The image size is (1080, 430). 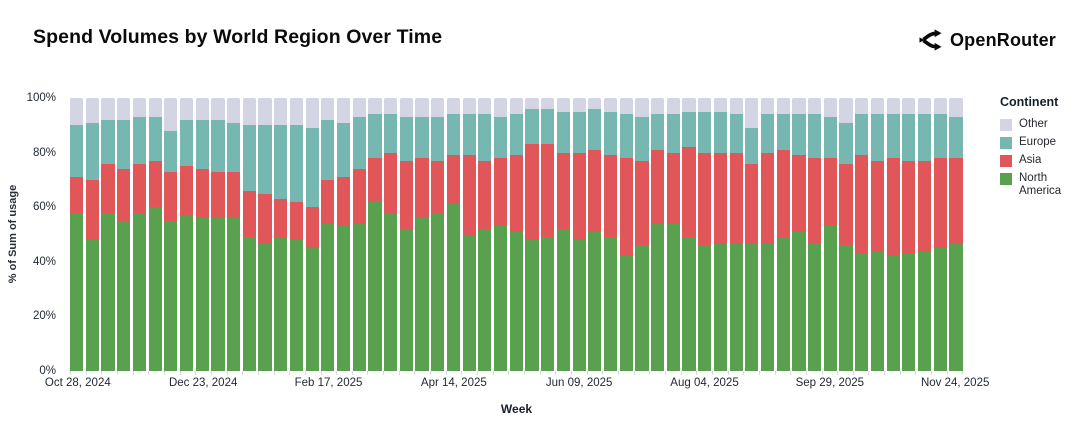 I want to click on legend-item-other: Other, so click(x=1038, y=124).